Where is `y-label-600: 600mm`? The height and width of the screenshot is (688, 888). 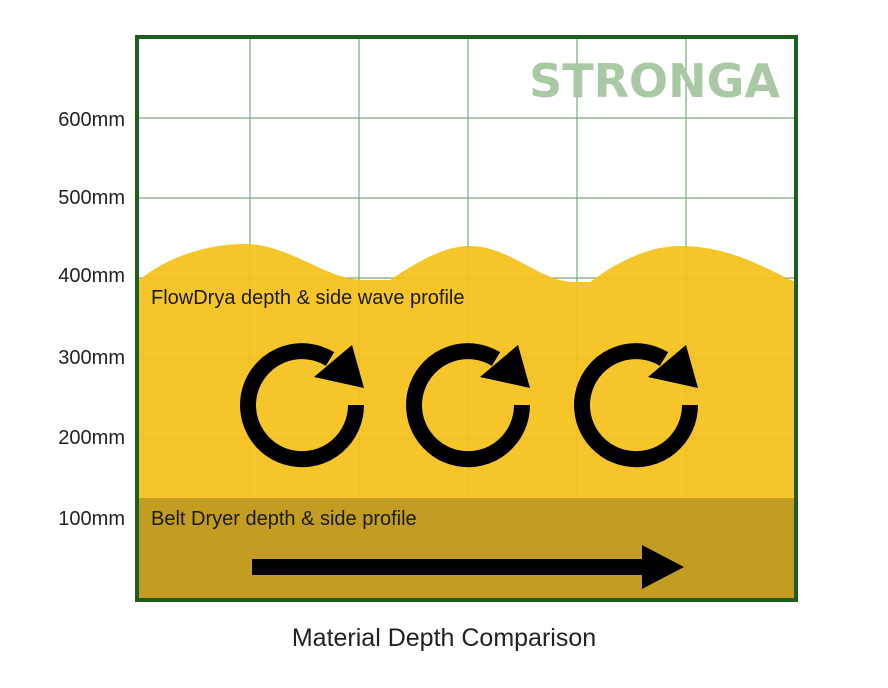
y-label-600: 600mm is located at coordinates (91, 120).